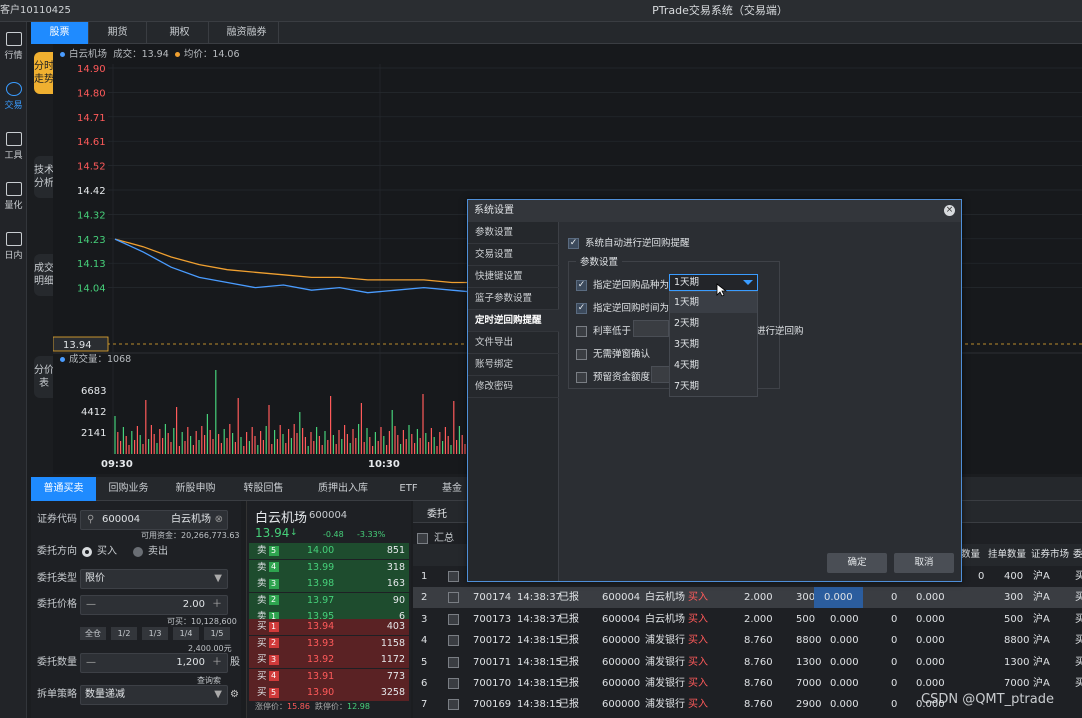 This screenshot has width=1082, height=718. What do you see at coordinates (329, 551) in the screenshot?
I see `sell-level-row: 卖 5 14.00 851` at bounding box center [329, 551].